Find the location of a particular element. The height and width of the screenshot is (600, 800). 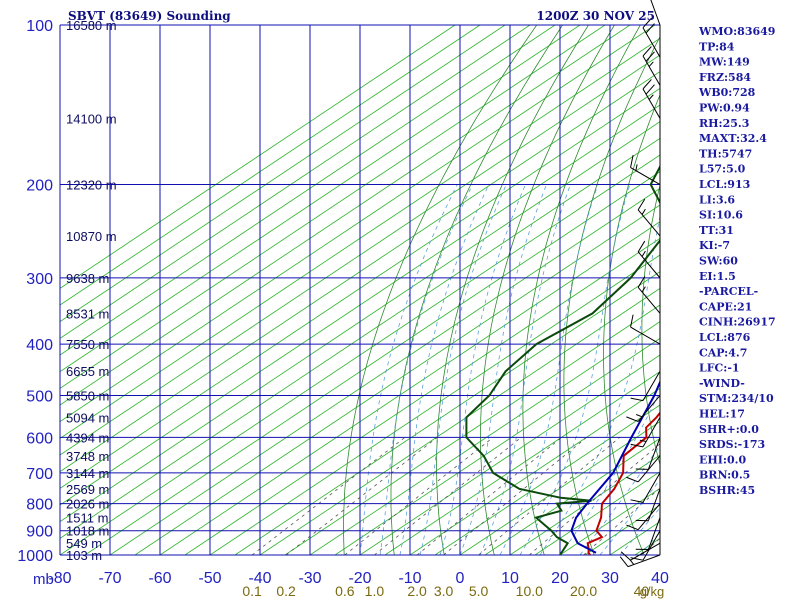

mixing-ratio-unit: g/kg is located at coordinates (652, 591).